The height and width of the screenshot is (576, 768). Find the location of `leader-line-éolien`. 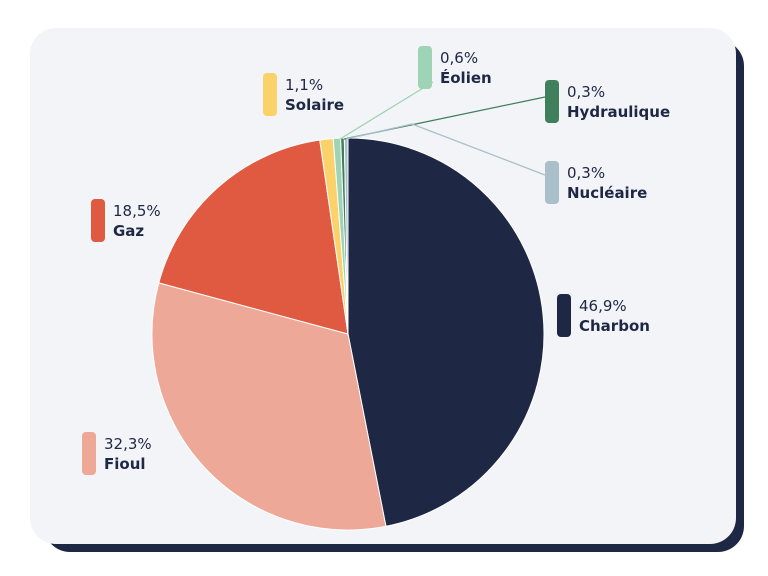

leader-line-éolien is located at coordinates (386, 110).